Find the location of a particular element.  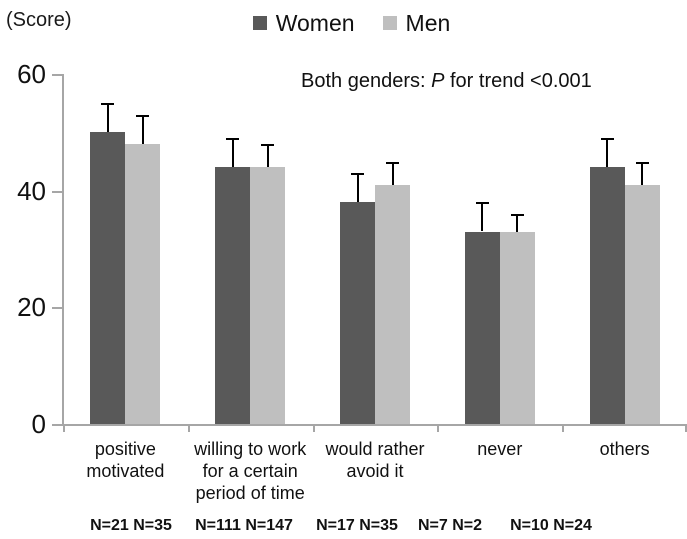

y-axis-unit-label: (Score) is located at coordinates (39, 20).